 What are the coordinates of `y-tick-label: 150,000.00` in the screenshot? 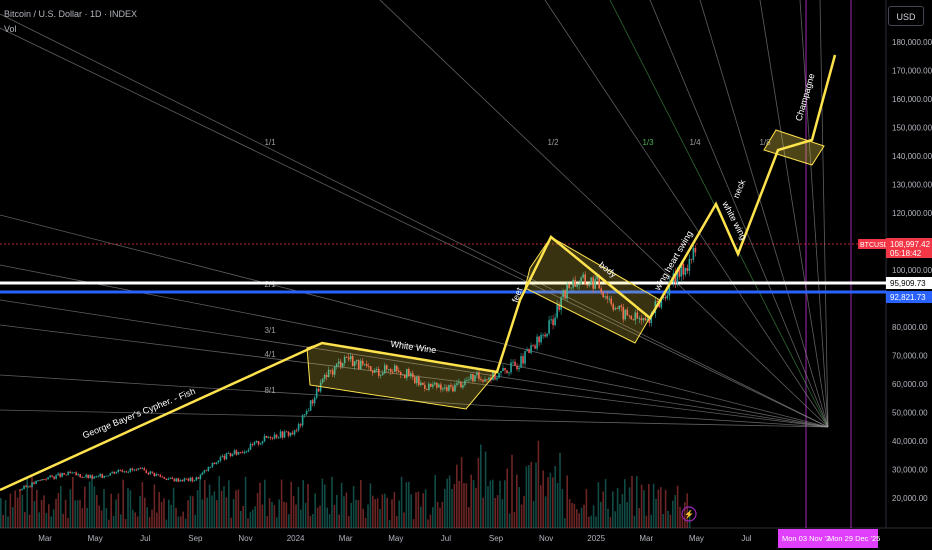 It's located at (912, 128).